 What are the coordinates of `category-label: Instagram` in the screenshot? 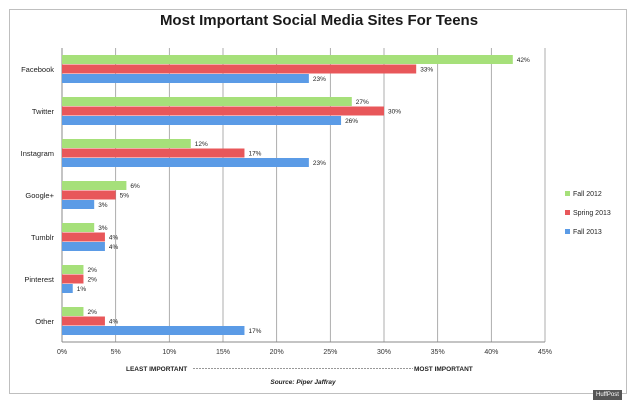 It's located at (37, 153).